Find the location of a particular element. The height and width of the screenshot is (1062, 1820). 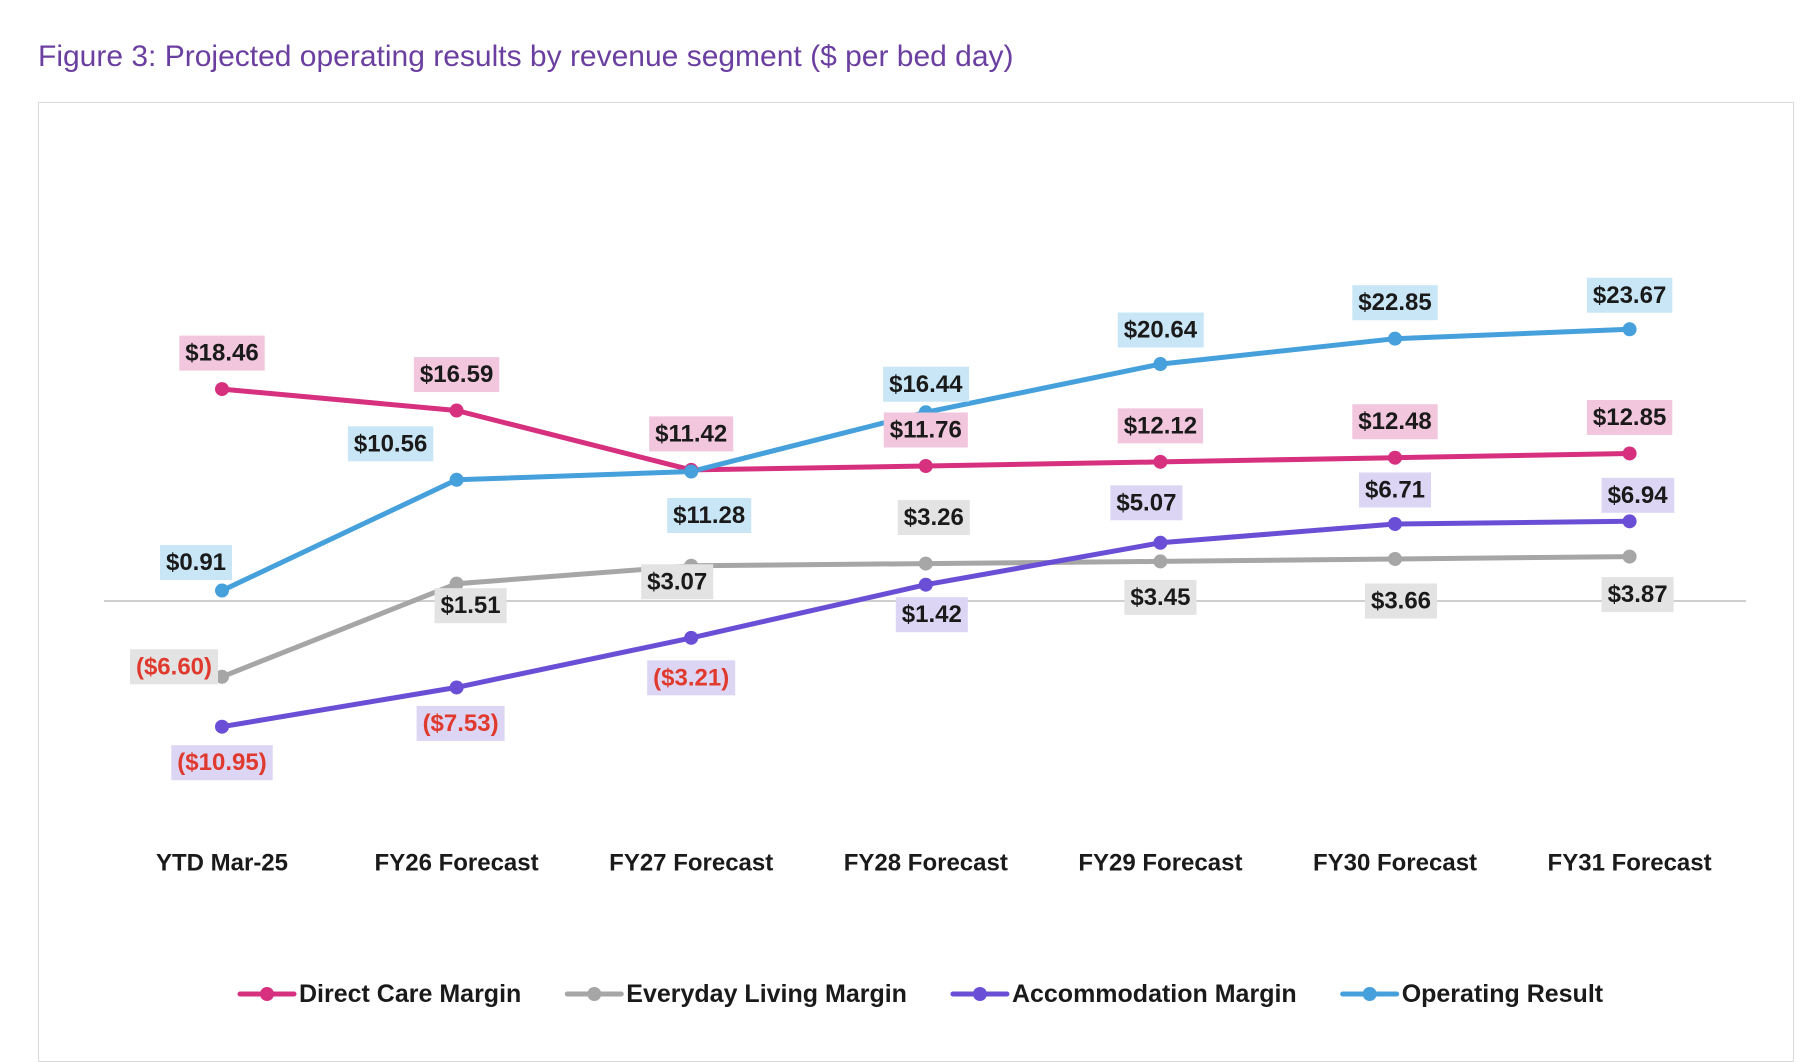

data-label-operating-result: $11.28 is located at coordinates (709, 516).